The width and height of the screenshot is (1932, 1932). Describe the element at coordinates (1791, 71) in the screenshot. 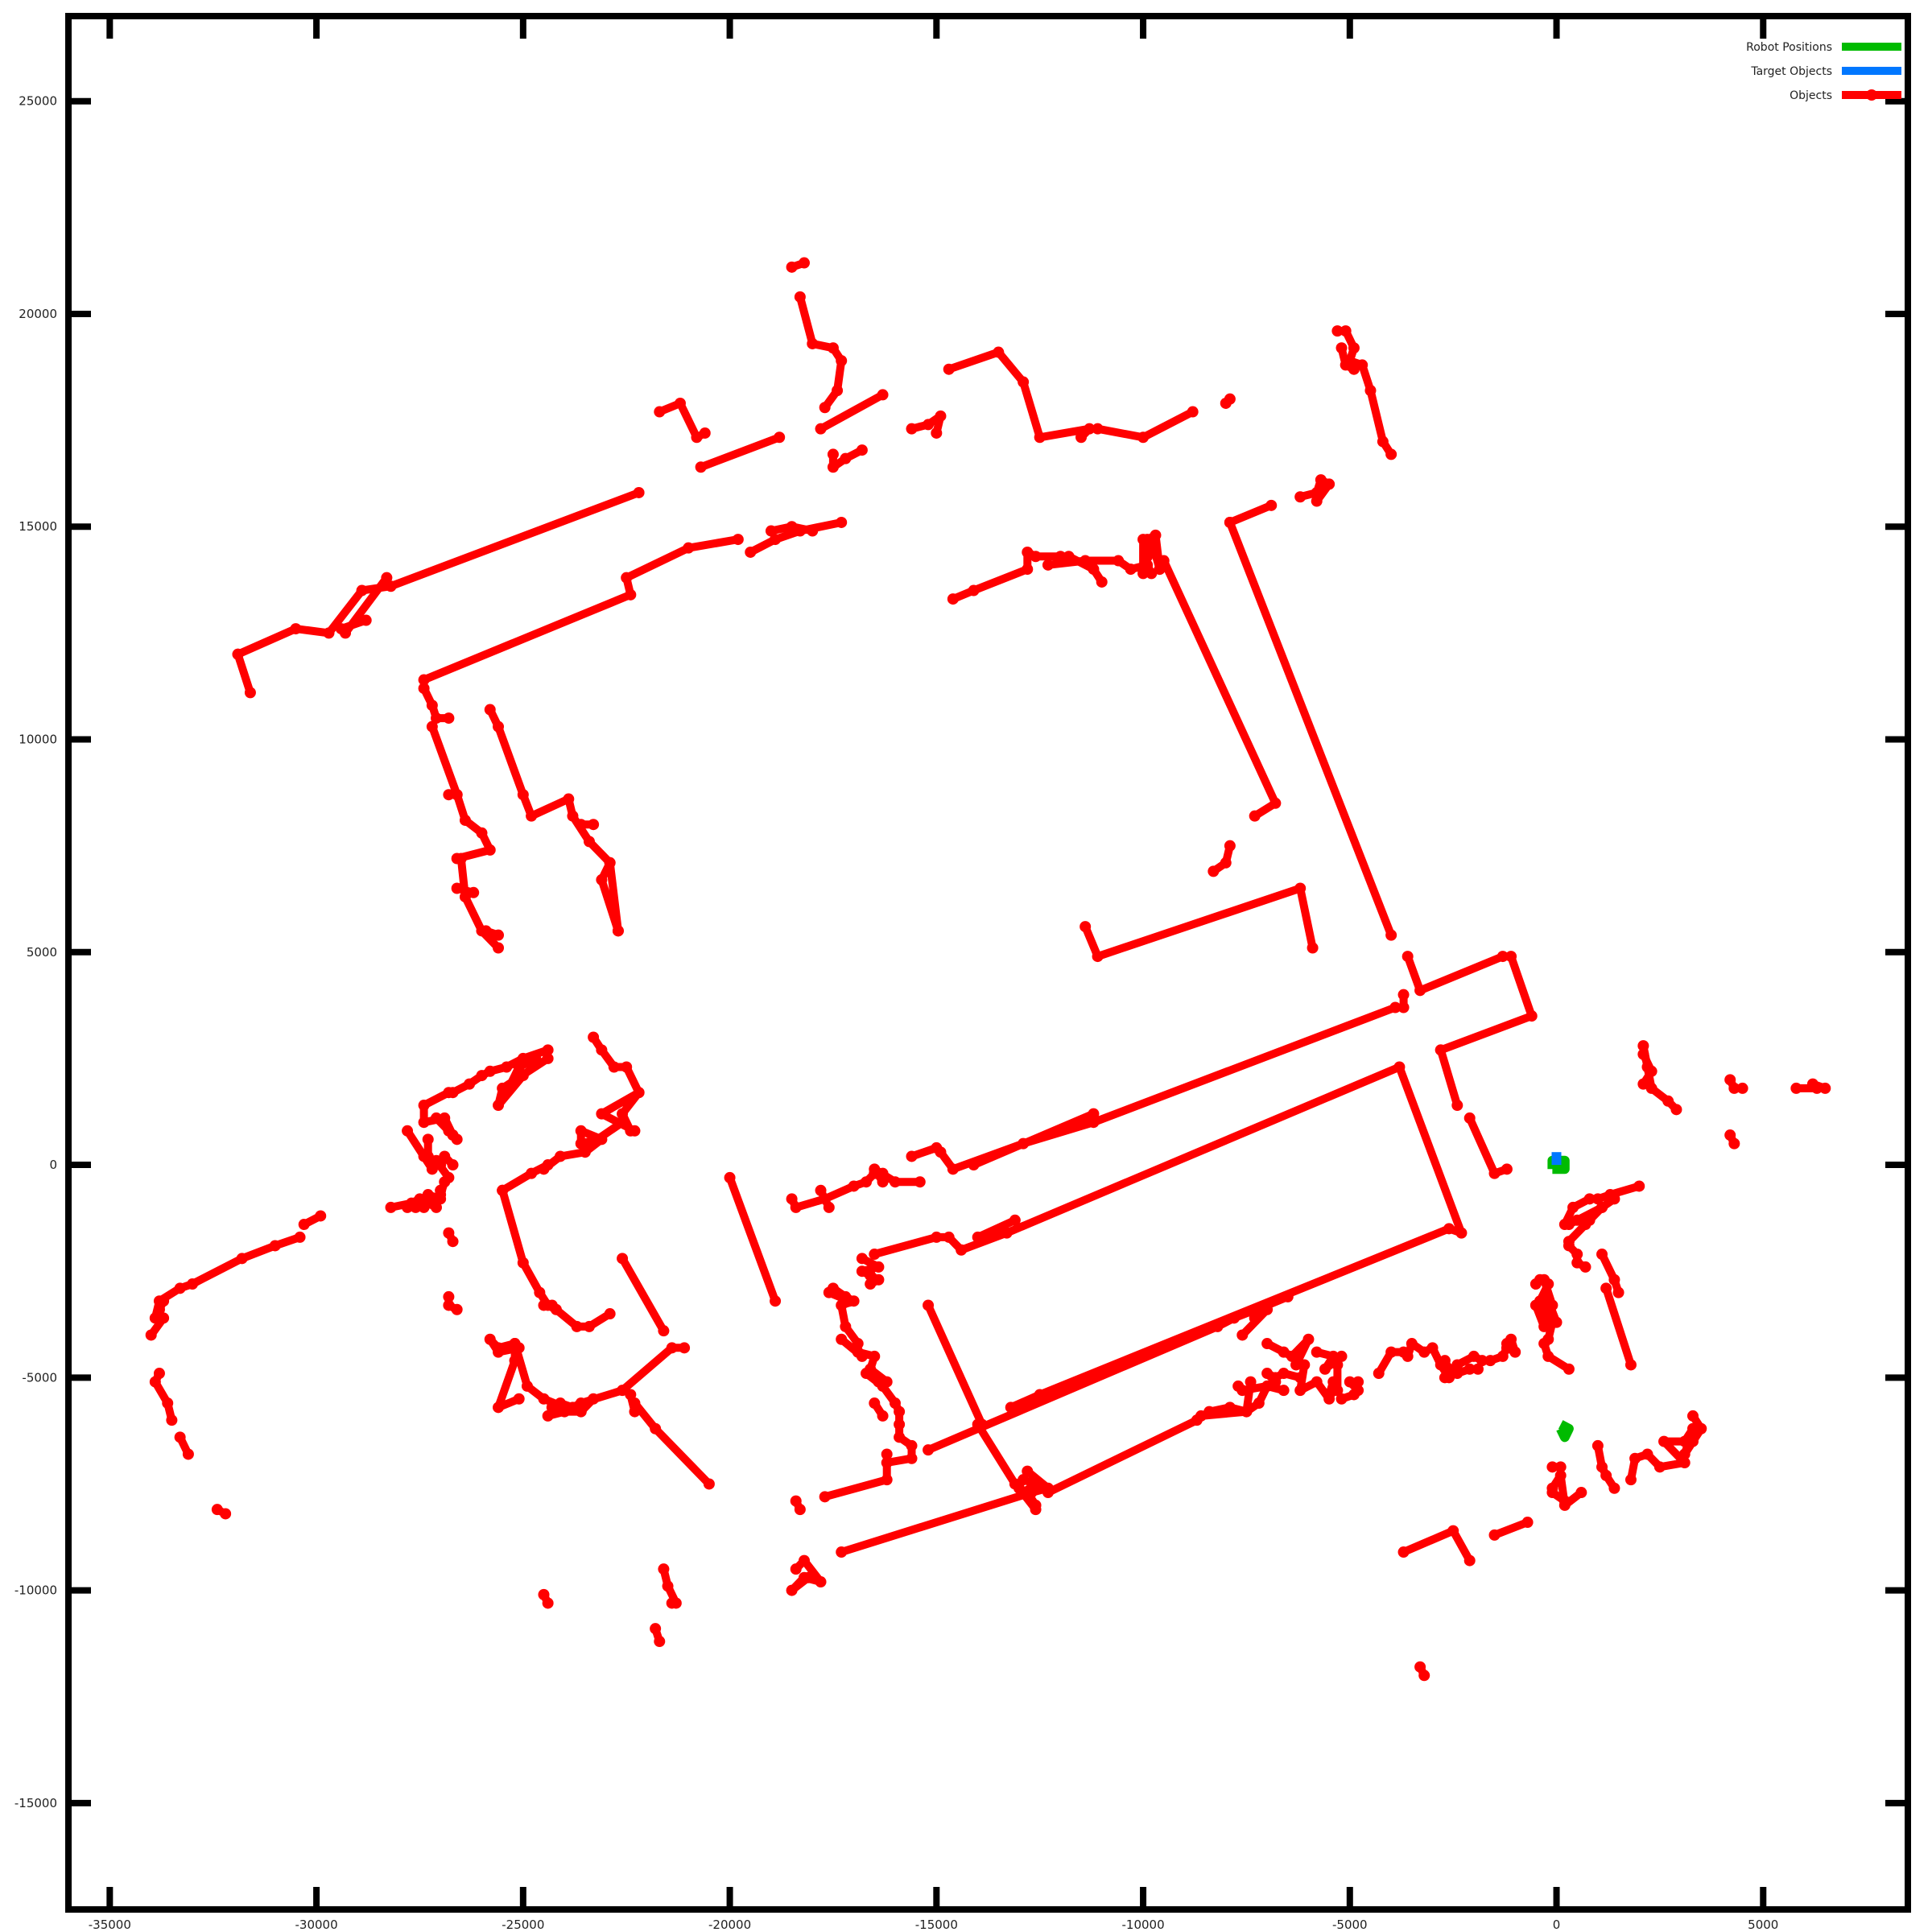

I see `legend-label: Target Objects` at that location.